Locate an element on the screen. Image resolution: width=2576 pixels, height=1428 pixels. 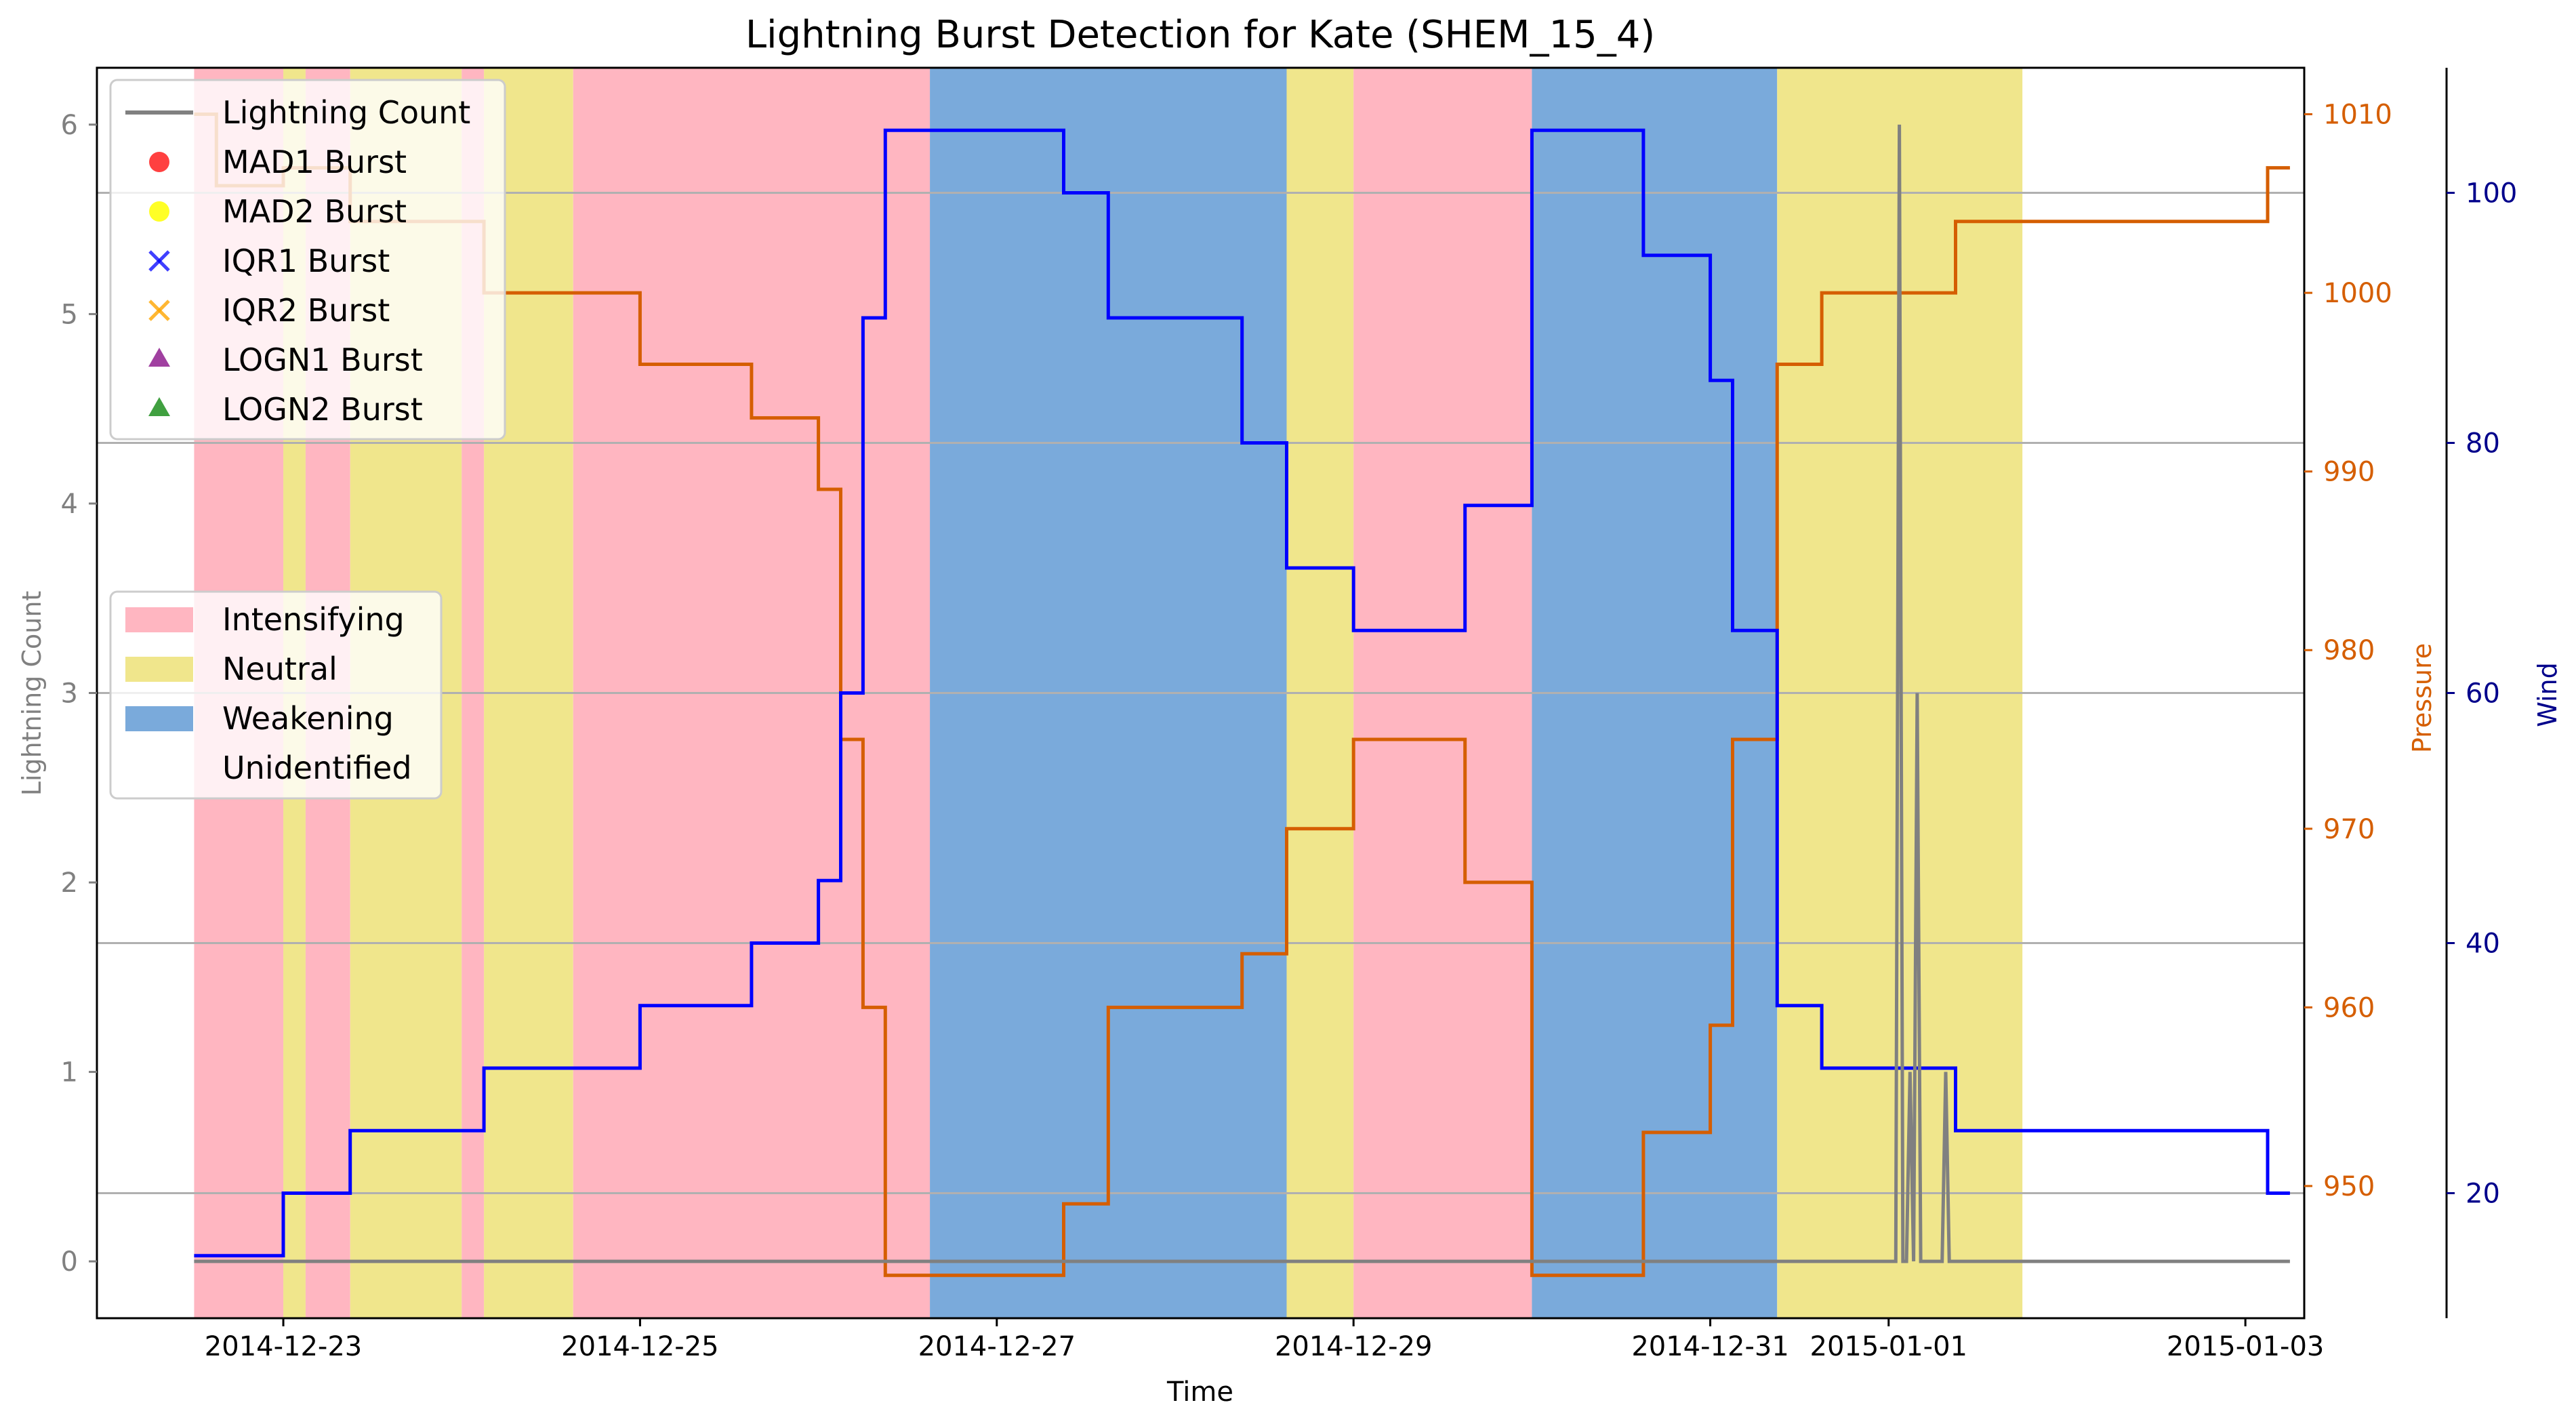
pressure-tick-label: 1010 is located at coordinates (2357, 116).